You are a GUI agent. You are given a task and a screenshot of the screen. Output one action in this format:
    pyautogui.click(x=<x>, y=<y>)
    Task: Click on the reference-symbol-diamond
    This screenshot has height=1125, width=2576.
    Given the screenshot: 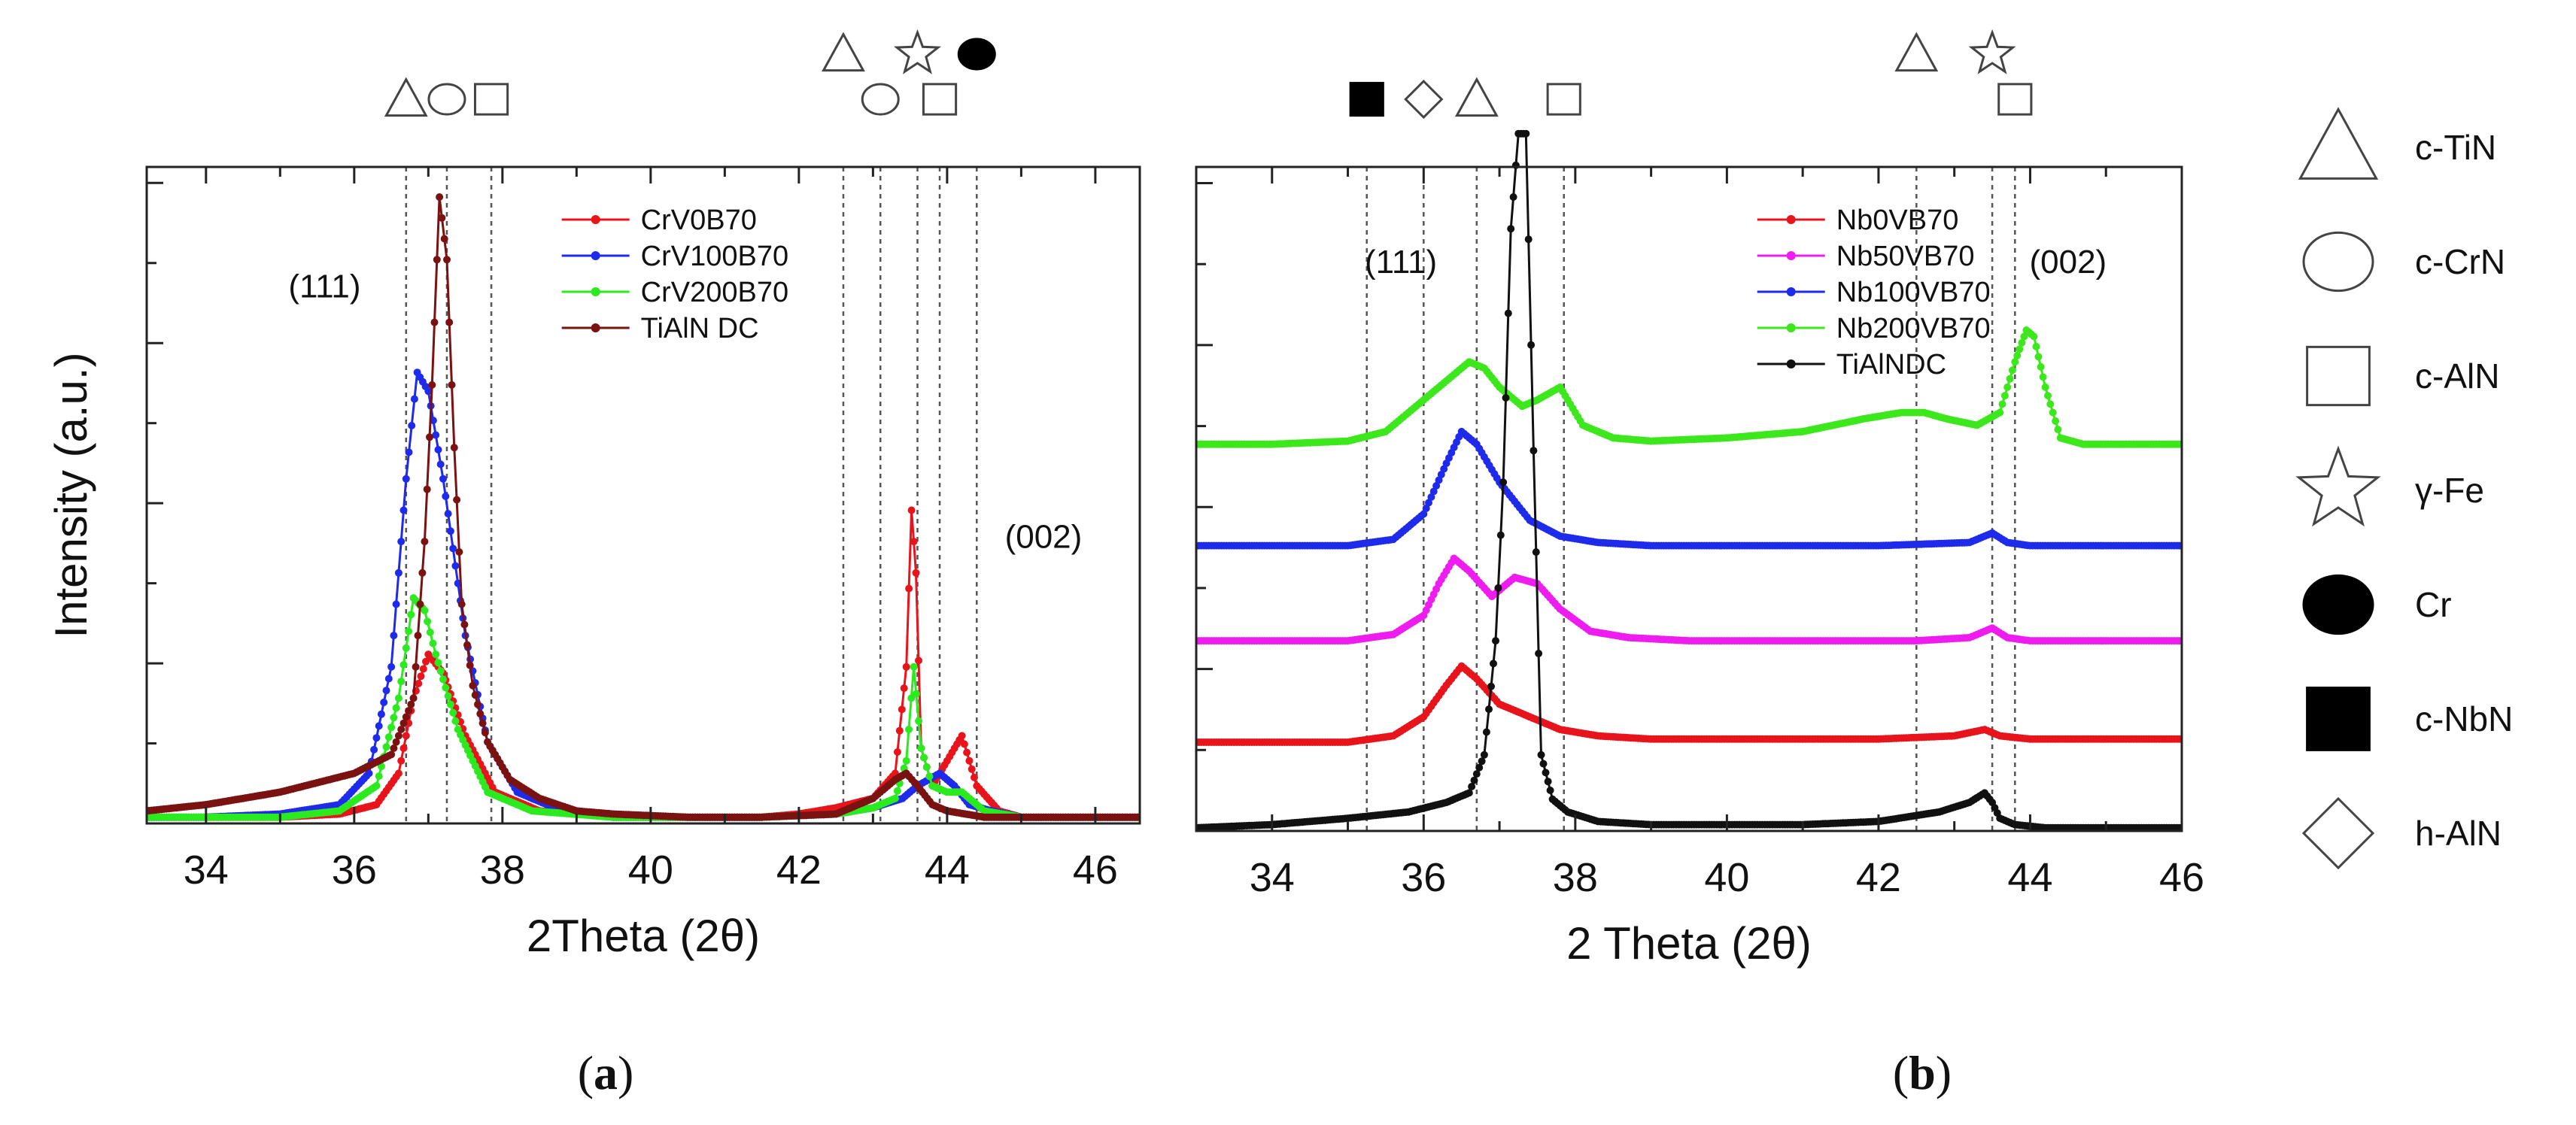 What is the action you would take?
    pyautogui.click(x=1424, y=99)
    